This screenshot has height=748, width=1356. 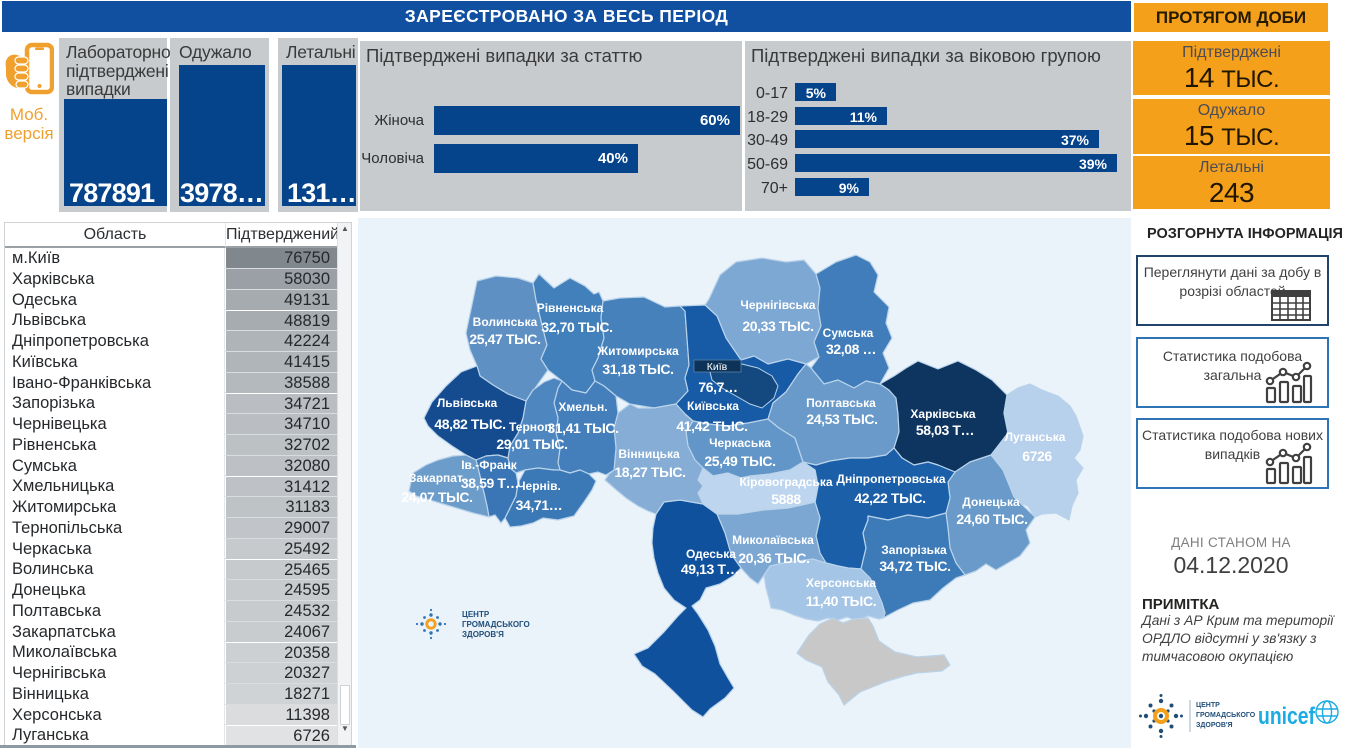 I want to click on svg-text: 18,27 ТЫС., so click(x=649, y=472).